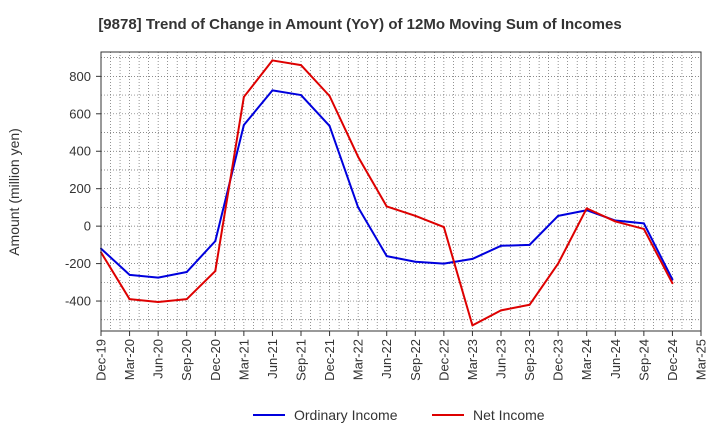  I want to click on y-tick-label: 400, so click(80, 151).